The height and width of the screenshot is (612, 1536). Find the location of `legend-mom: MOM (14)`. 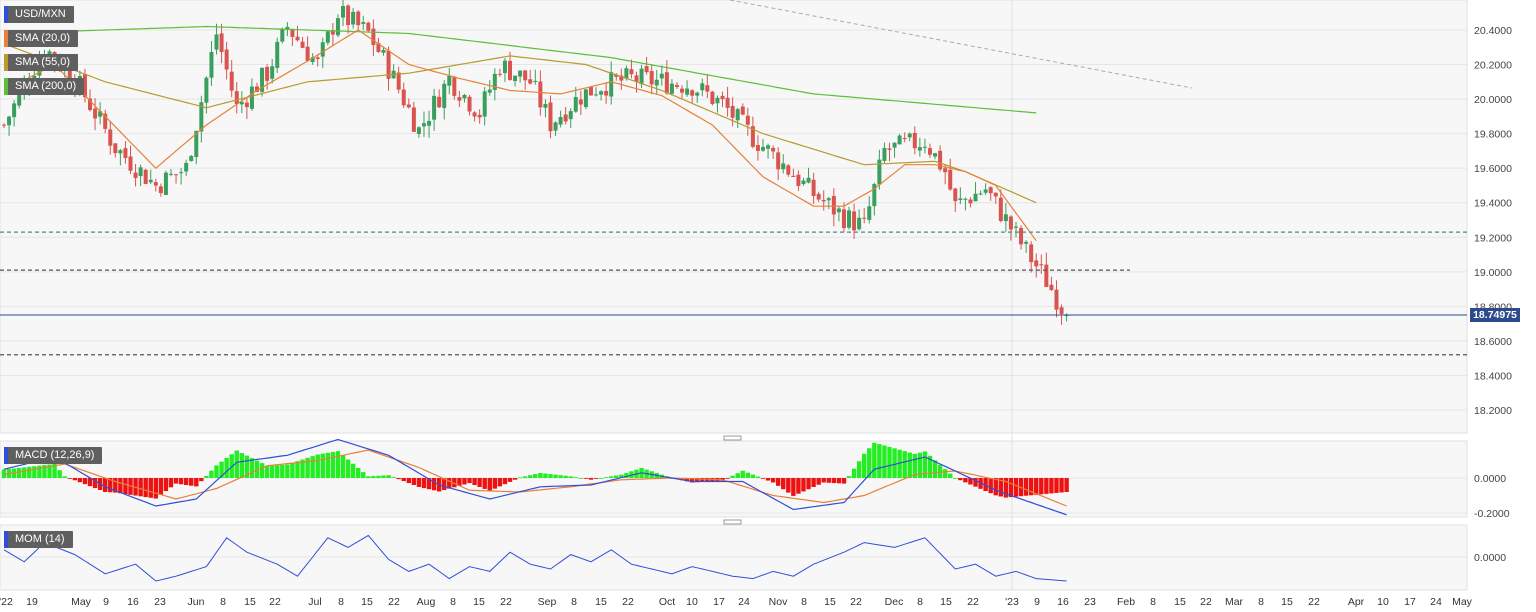

legend-mom: MOM (14) is located at coordinates (38, 539).